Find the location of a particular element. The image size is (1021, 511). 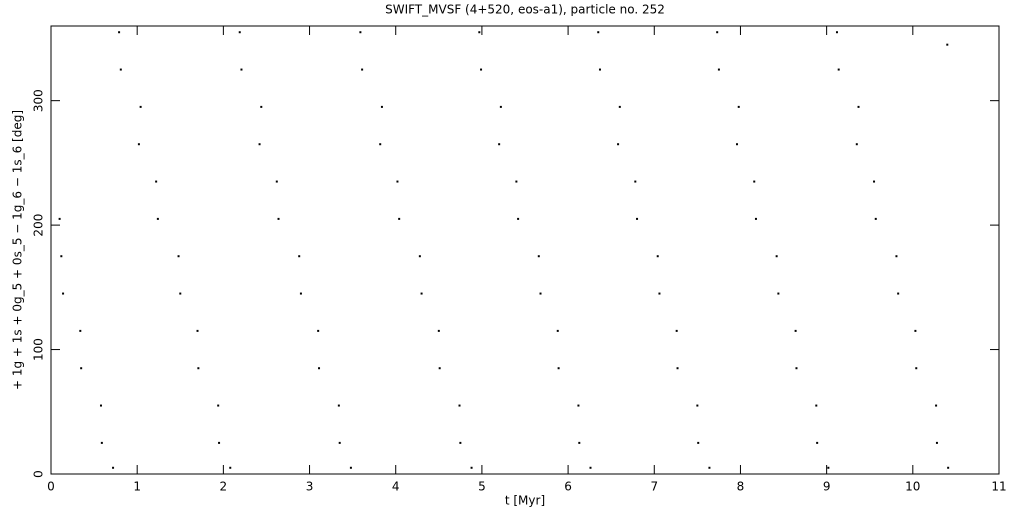

y-tick-label: 0 is located at coordinates (39, 474).